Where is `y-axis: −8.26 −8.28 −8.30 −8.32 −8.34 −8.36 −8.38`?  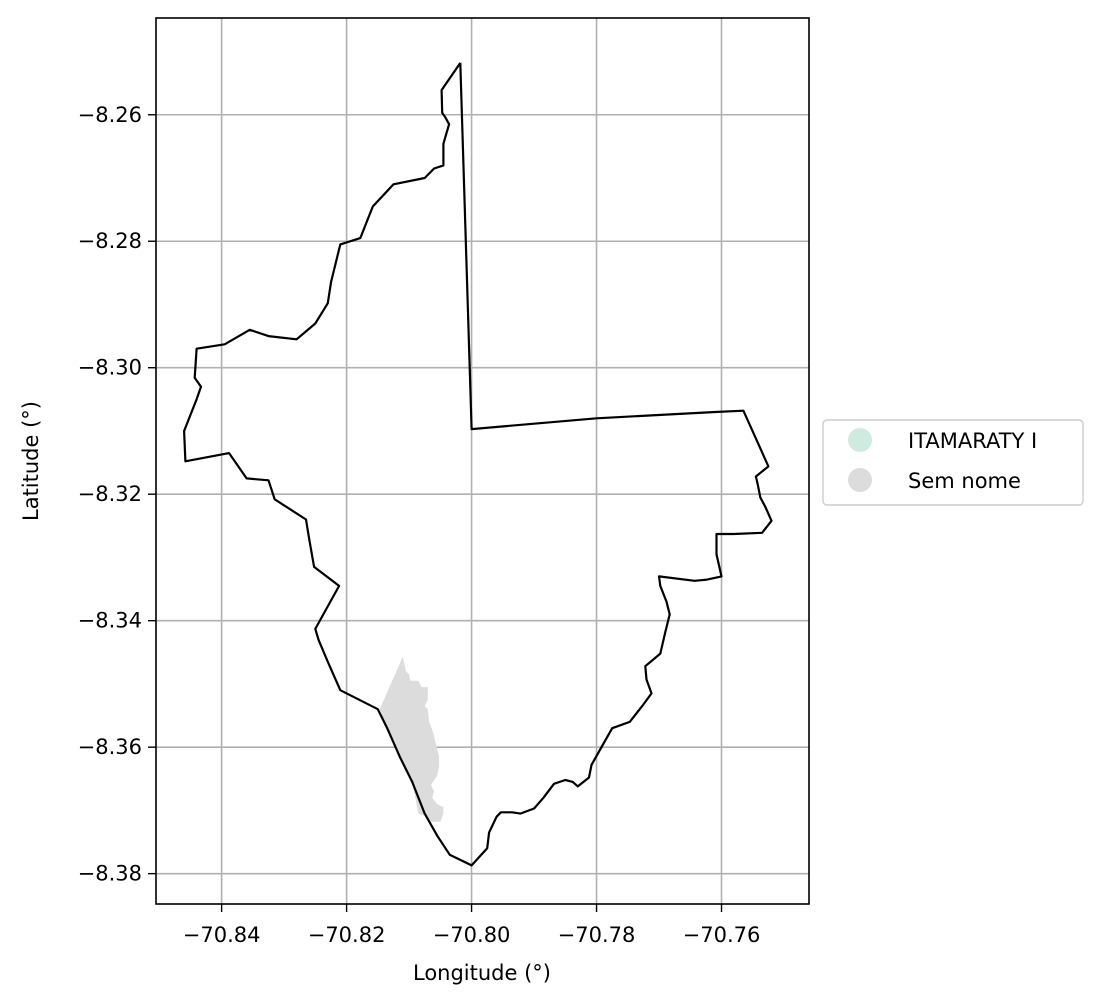
y-axis: −8.26 −8.28 −8.30 −8.32 −8.34 −8.36 −8.38 is located at coordinates (117, 494).